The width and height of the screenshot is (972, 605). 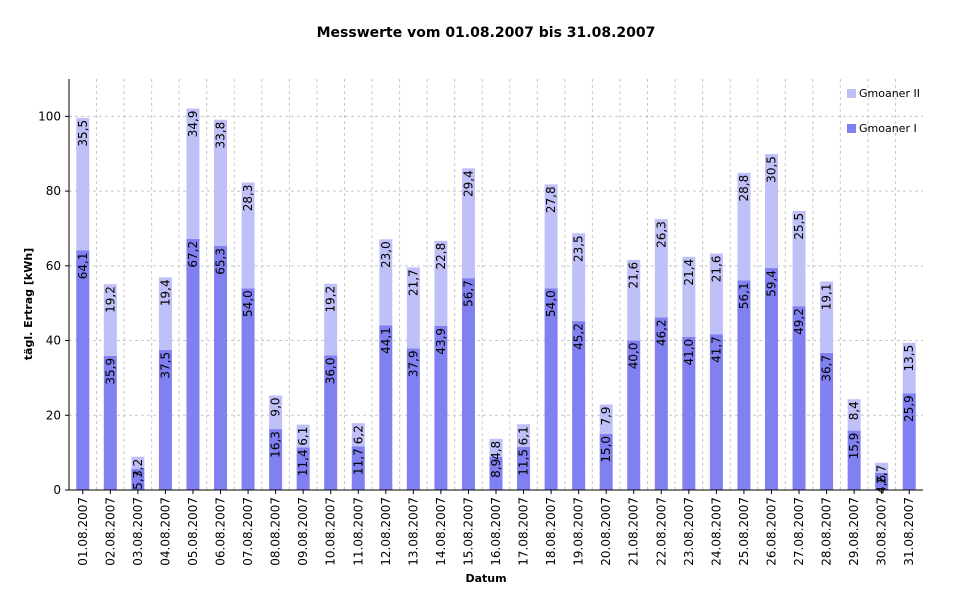 I want to click on x-tick-label: 19.08.2007, so click(x=579, y=531).